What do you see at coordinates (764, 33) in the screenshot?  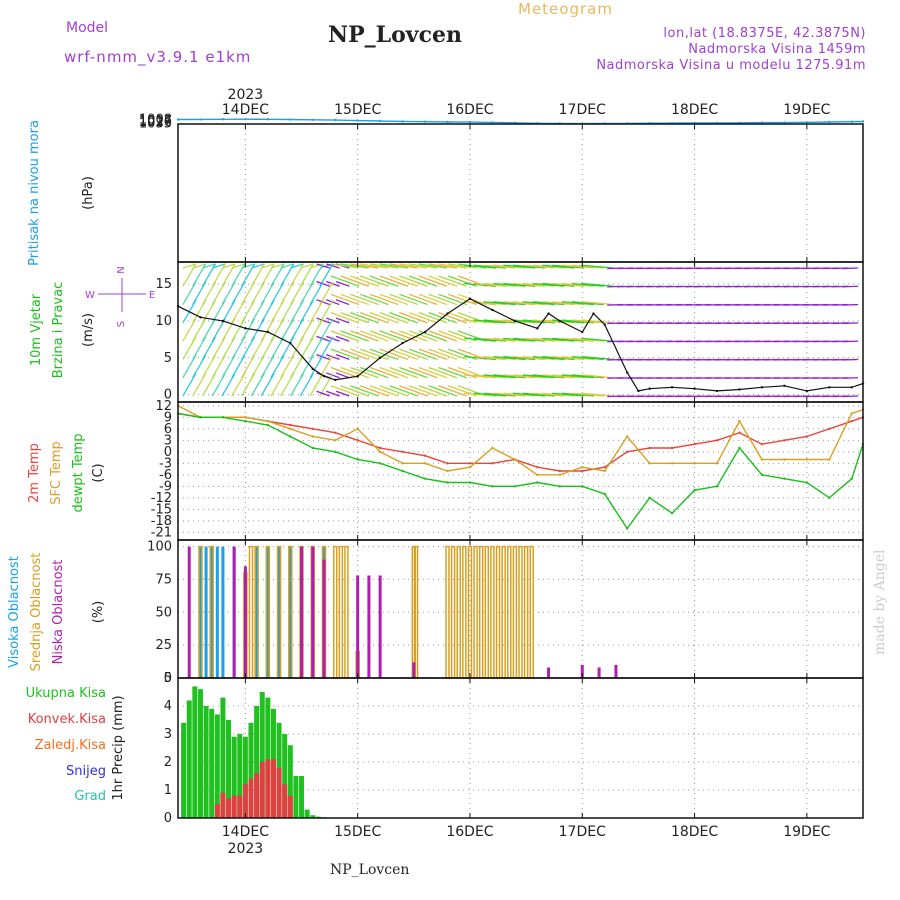 I see `lonlat-label: lon,lat (18.8375E, 42.3875N)` at bounding box center [764, 33].